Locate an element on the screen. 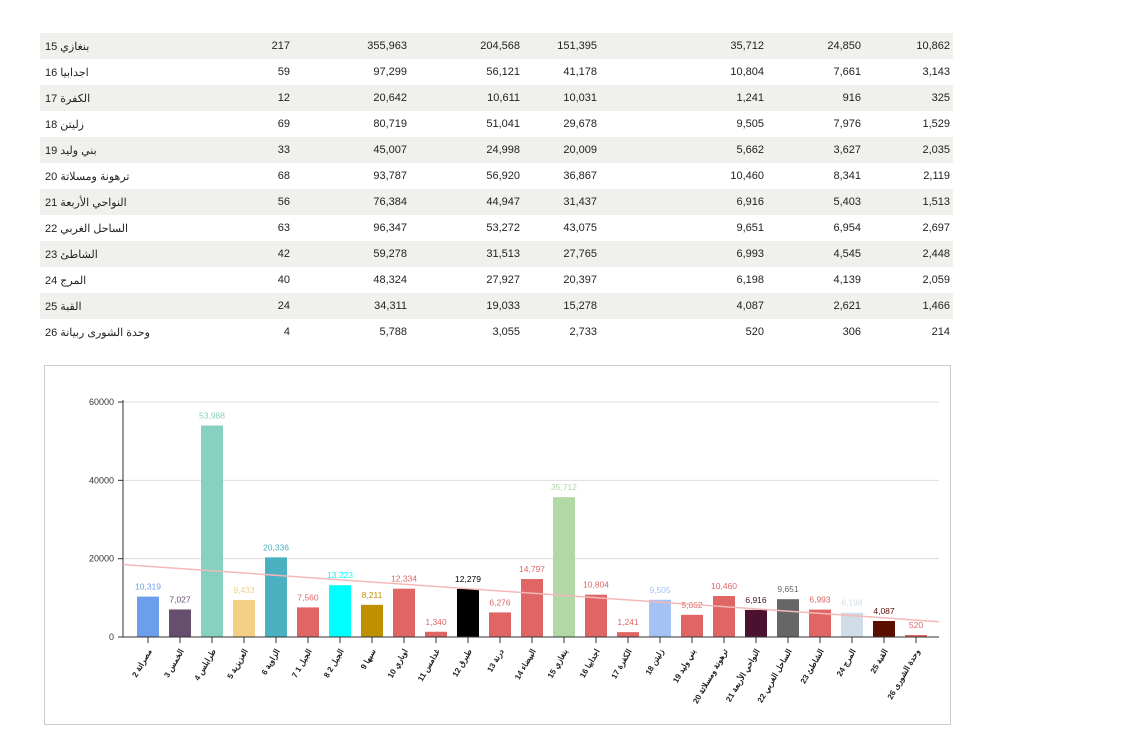 This screenshot has width=1125, height=751. cell-value: 6,993 is located at coordinates (750, 254).